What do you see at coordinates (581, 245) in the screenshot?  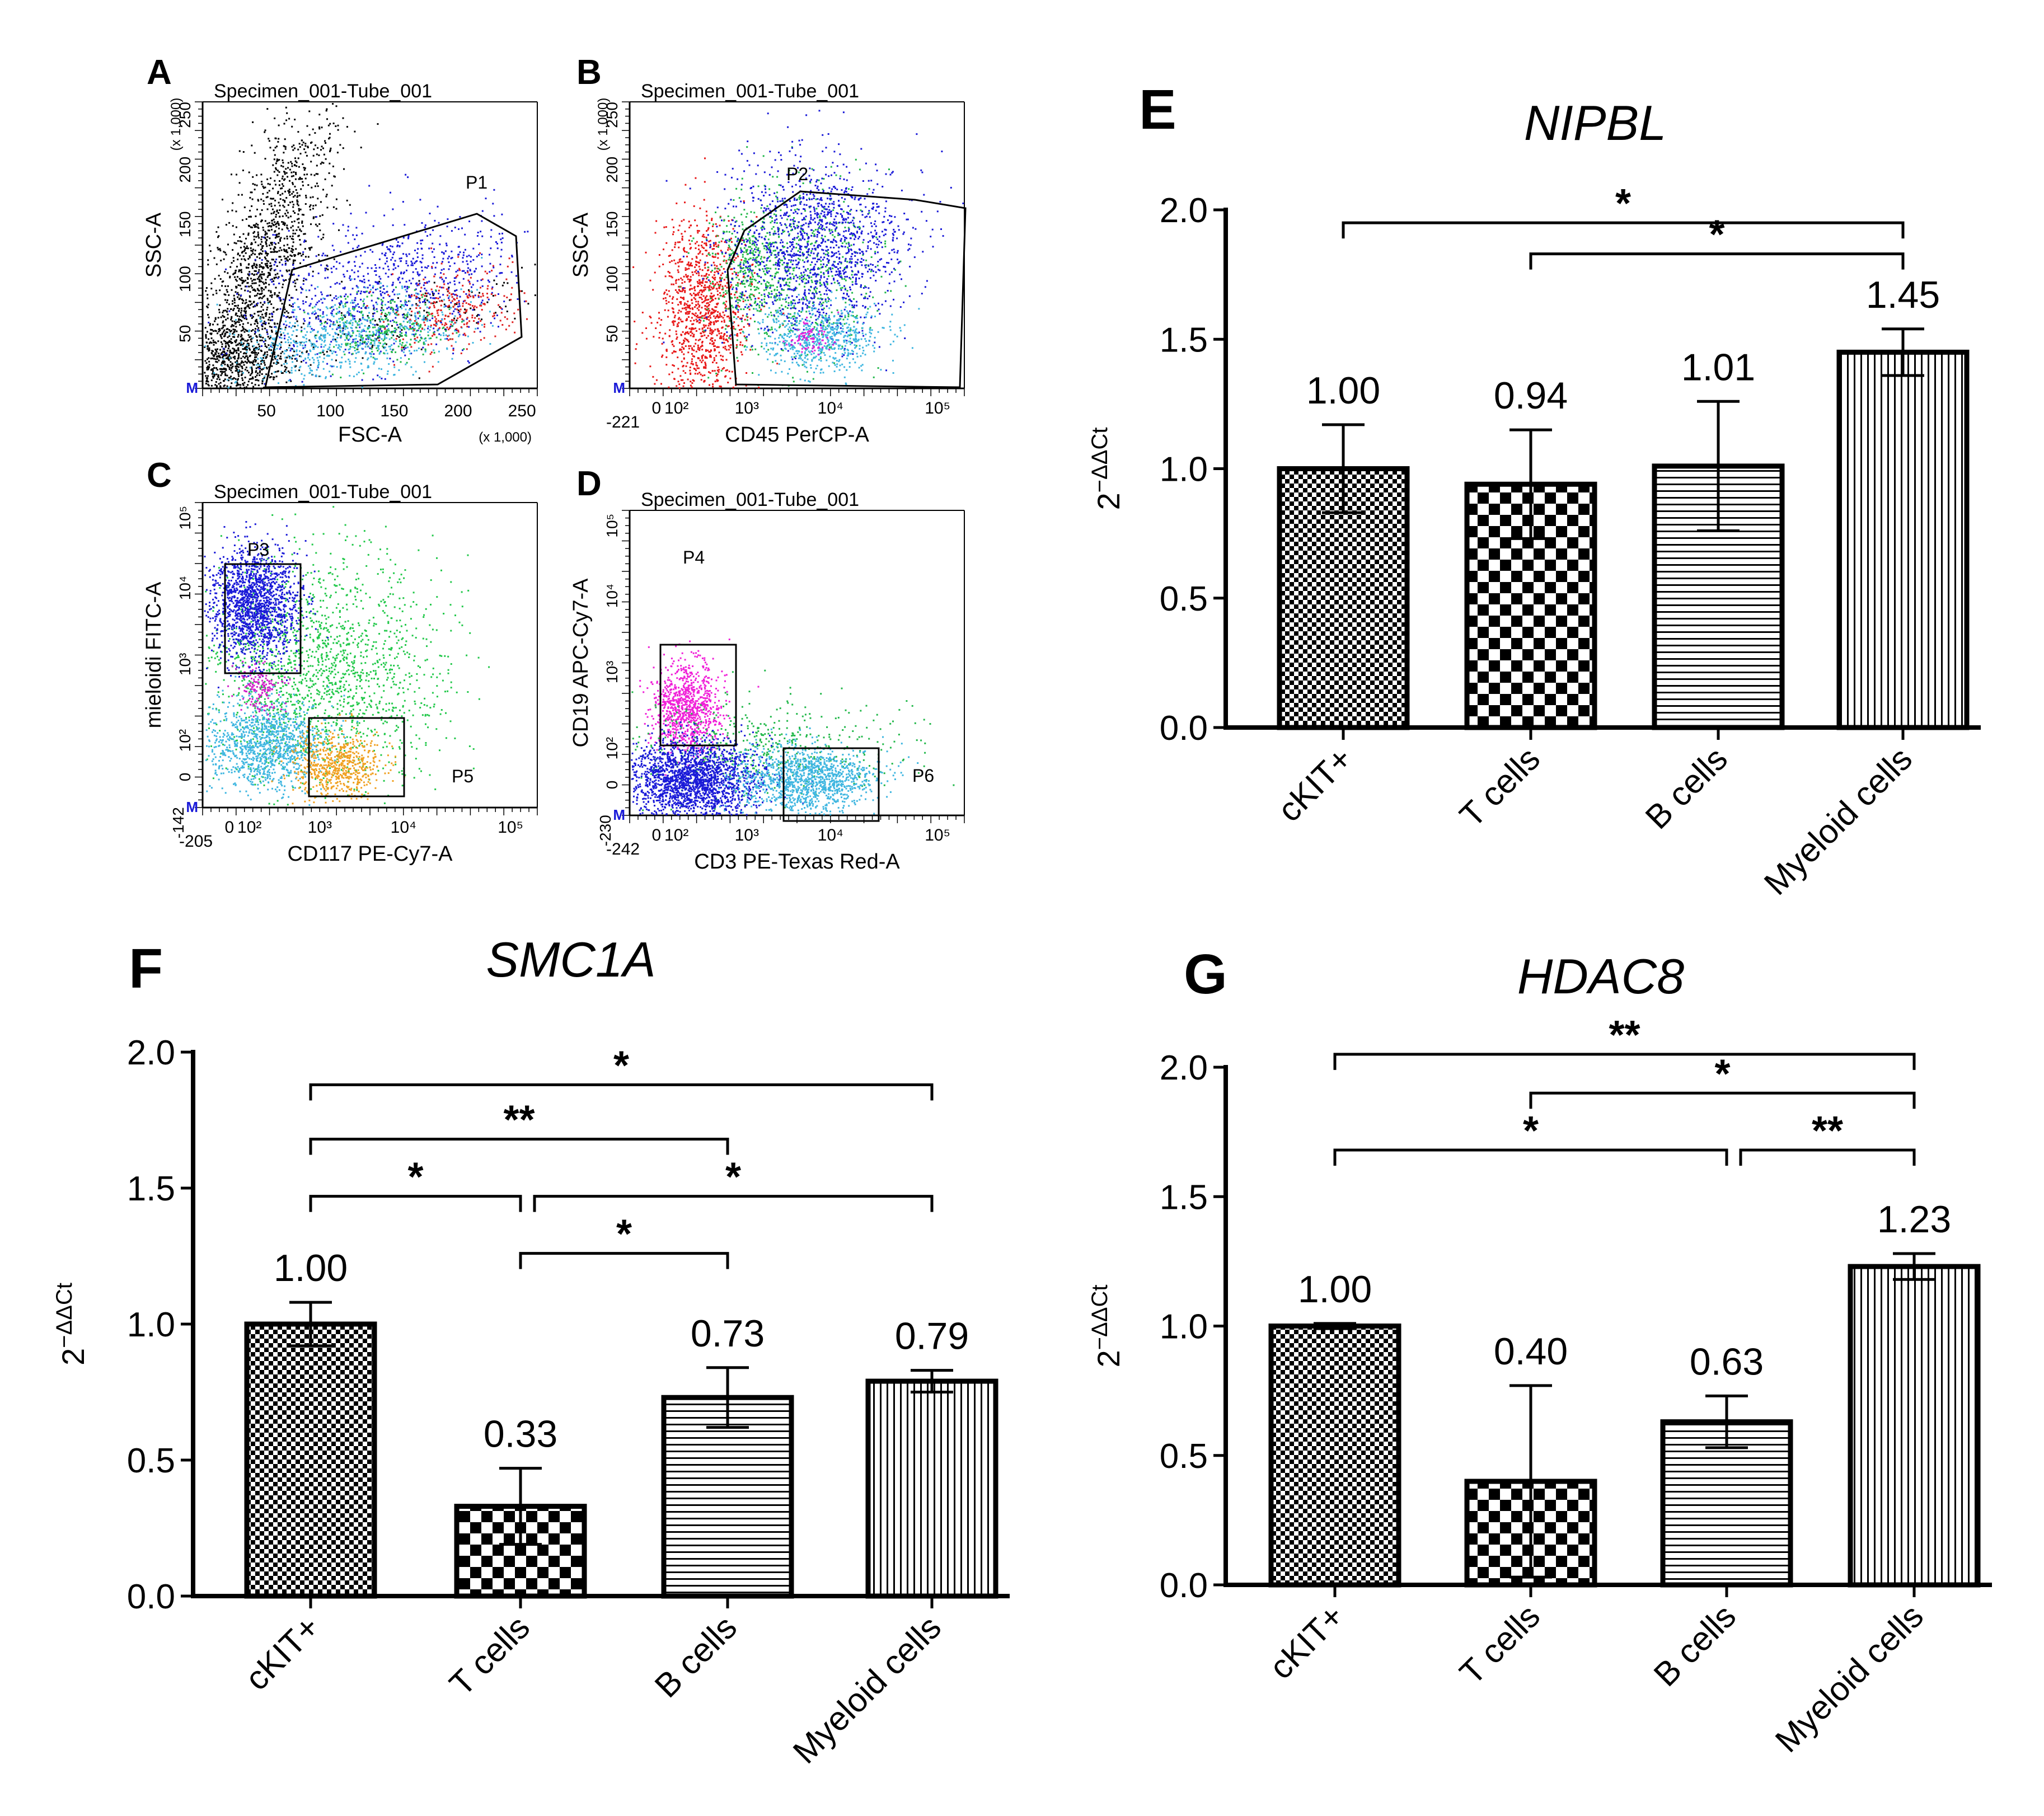 I see `y-axis-label: SSC-A` at bounding box center [581, 245].